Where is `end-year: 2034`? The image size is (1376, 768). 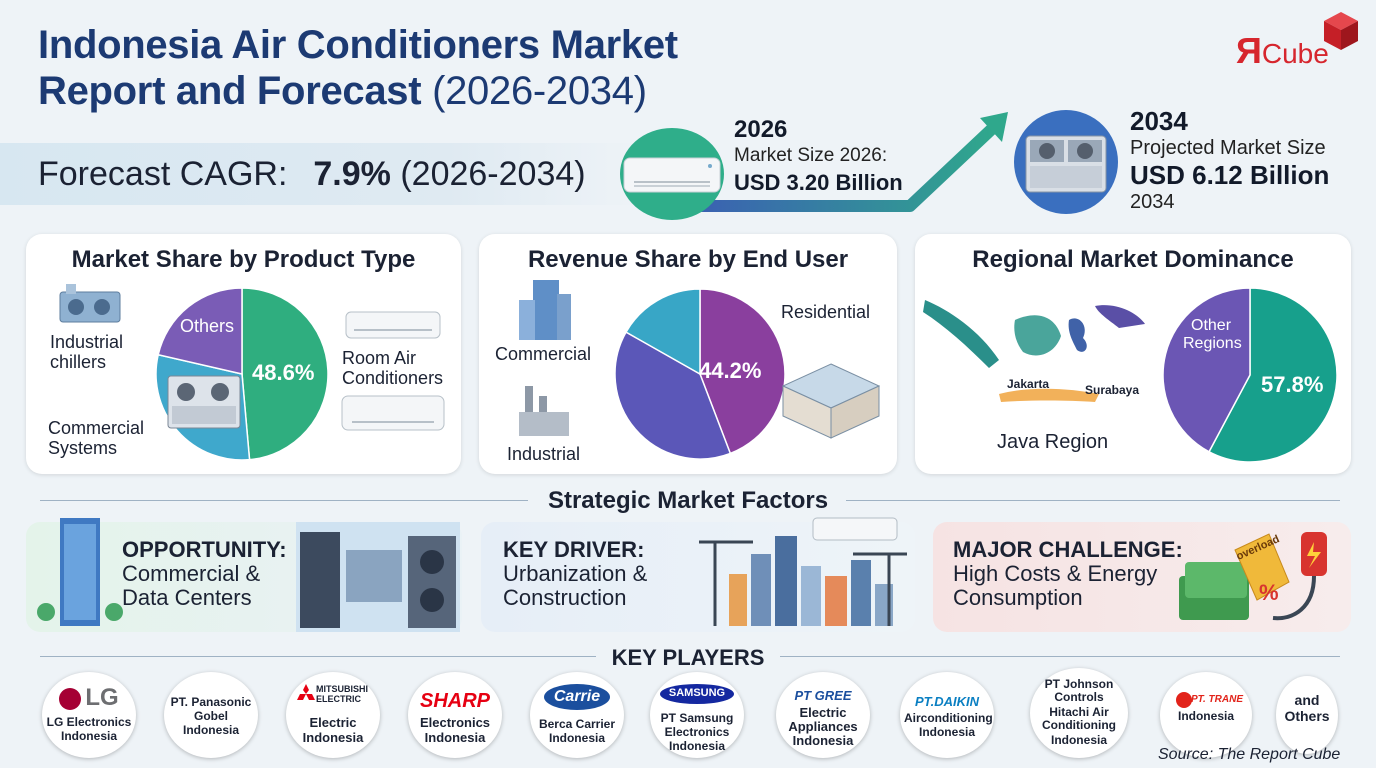 end-year: 2034 is located at coordinates (1159, 121).